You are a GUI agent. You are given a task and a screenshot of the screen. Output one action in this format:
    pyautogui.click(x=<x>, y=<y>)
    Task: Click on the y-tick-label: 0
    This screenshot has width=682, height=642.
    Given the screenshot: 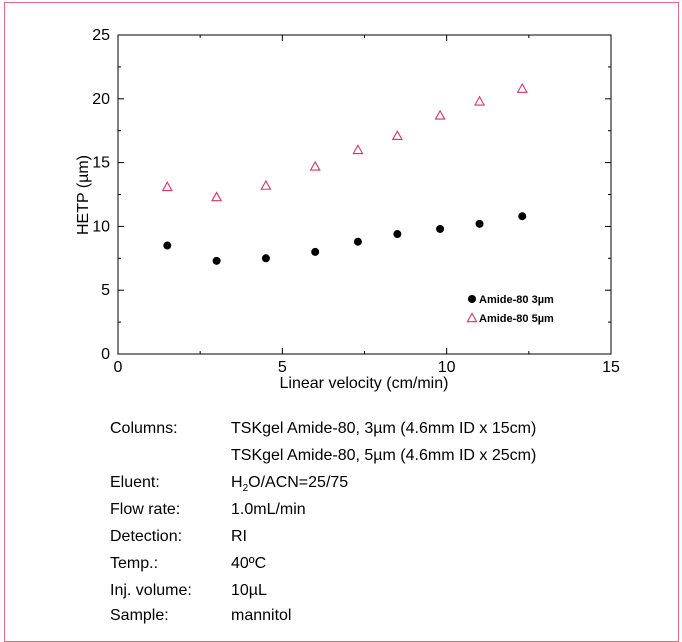 What is the action you would take?
    pyautogui.click(x=105, y=354)
    